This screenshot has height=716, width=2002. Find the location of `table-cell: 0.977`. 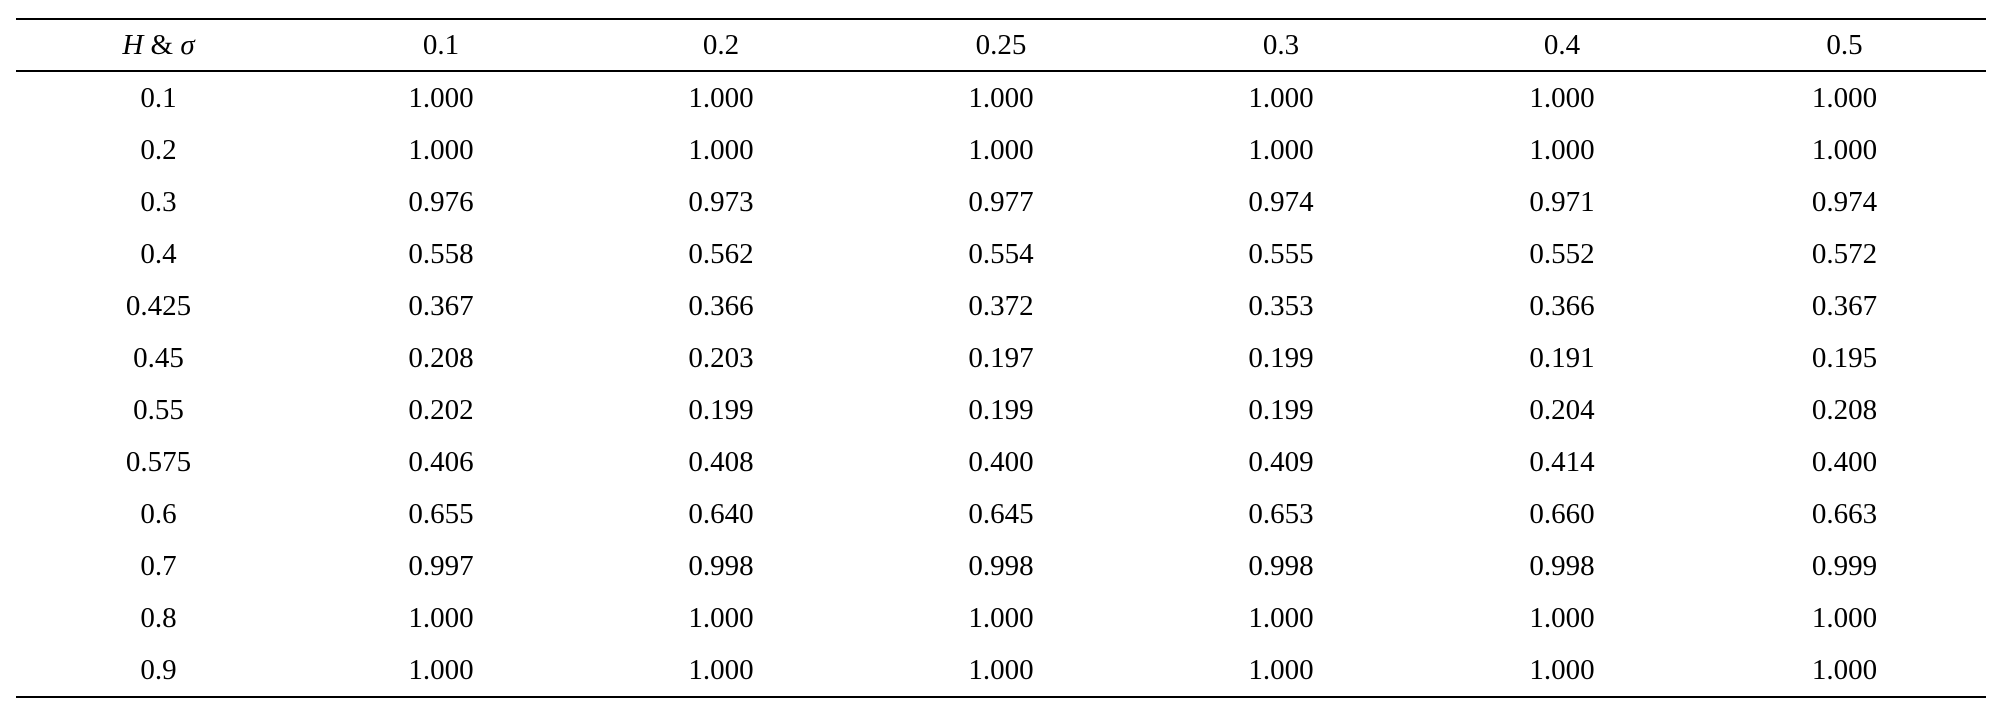

table-cell: 0.977 is located at coordinates (1001, 201).